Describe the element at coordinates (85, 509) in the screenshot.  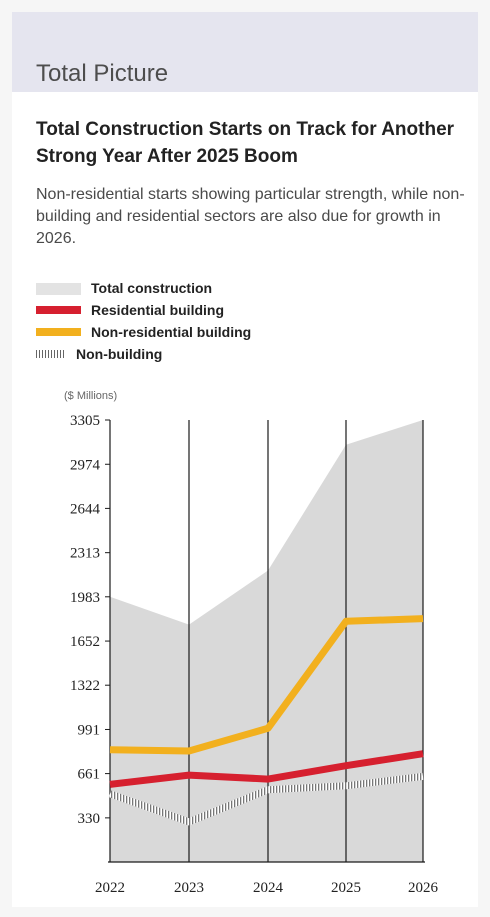
I see `y-tick-label-2644: 2644` at that location.